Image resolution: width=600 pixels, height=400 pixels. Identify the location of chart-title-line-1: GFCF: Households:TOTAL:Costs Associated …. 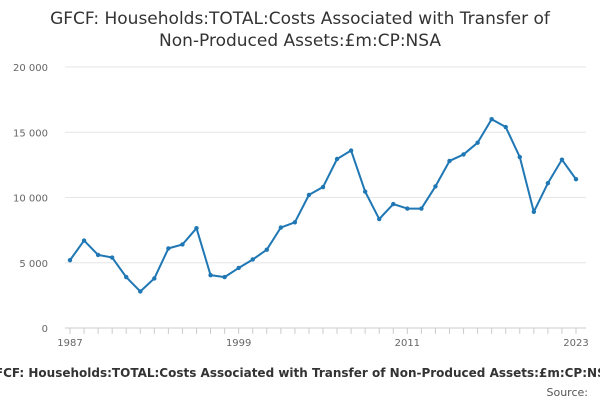
(300, 19).